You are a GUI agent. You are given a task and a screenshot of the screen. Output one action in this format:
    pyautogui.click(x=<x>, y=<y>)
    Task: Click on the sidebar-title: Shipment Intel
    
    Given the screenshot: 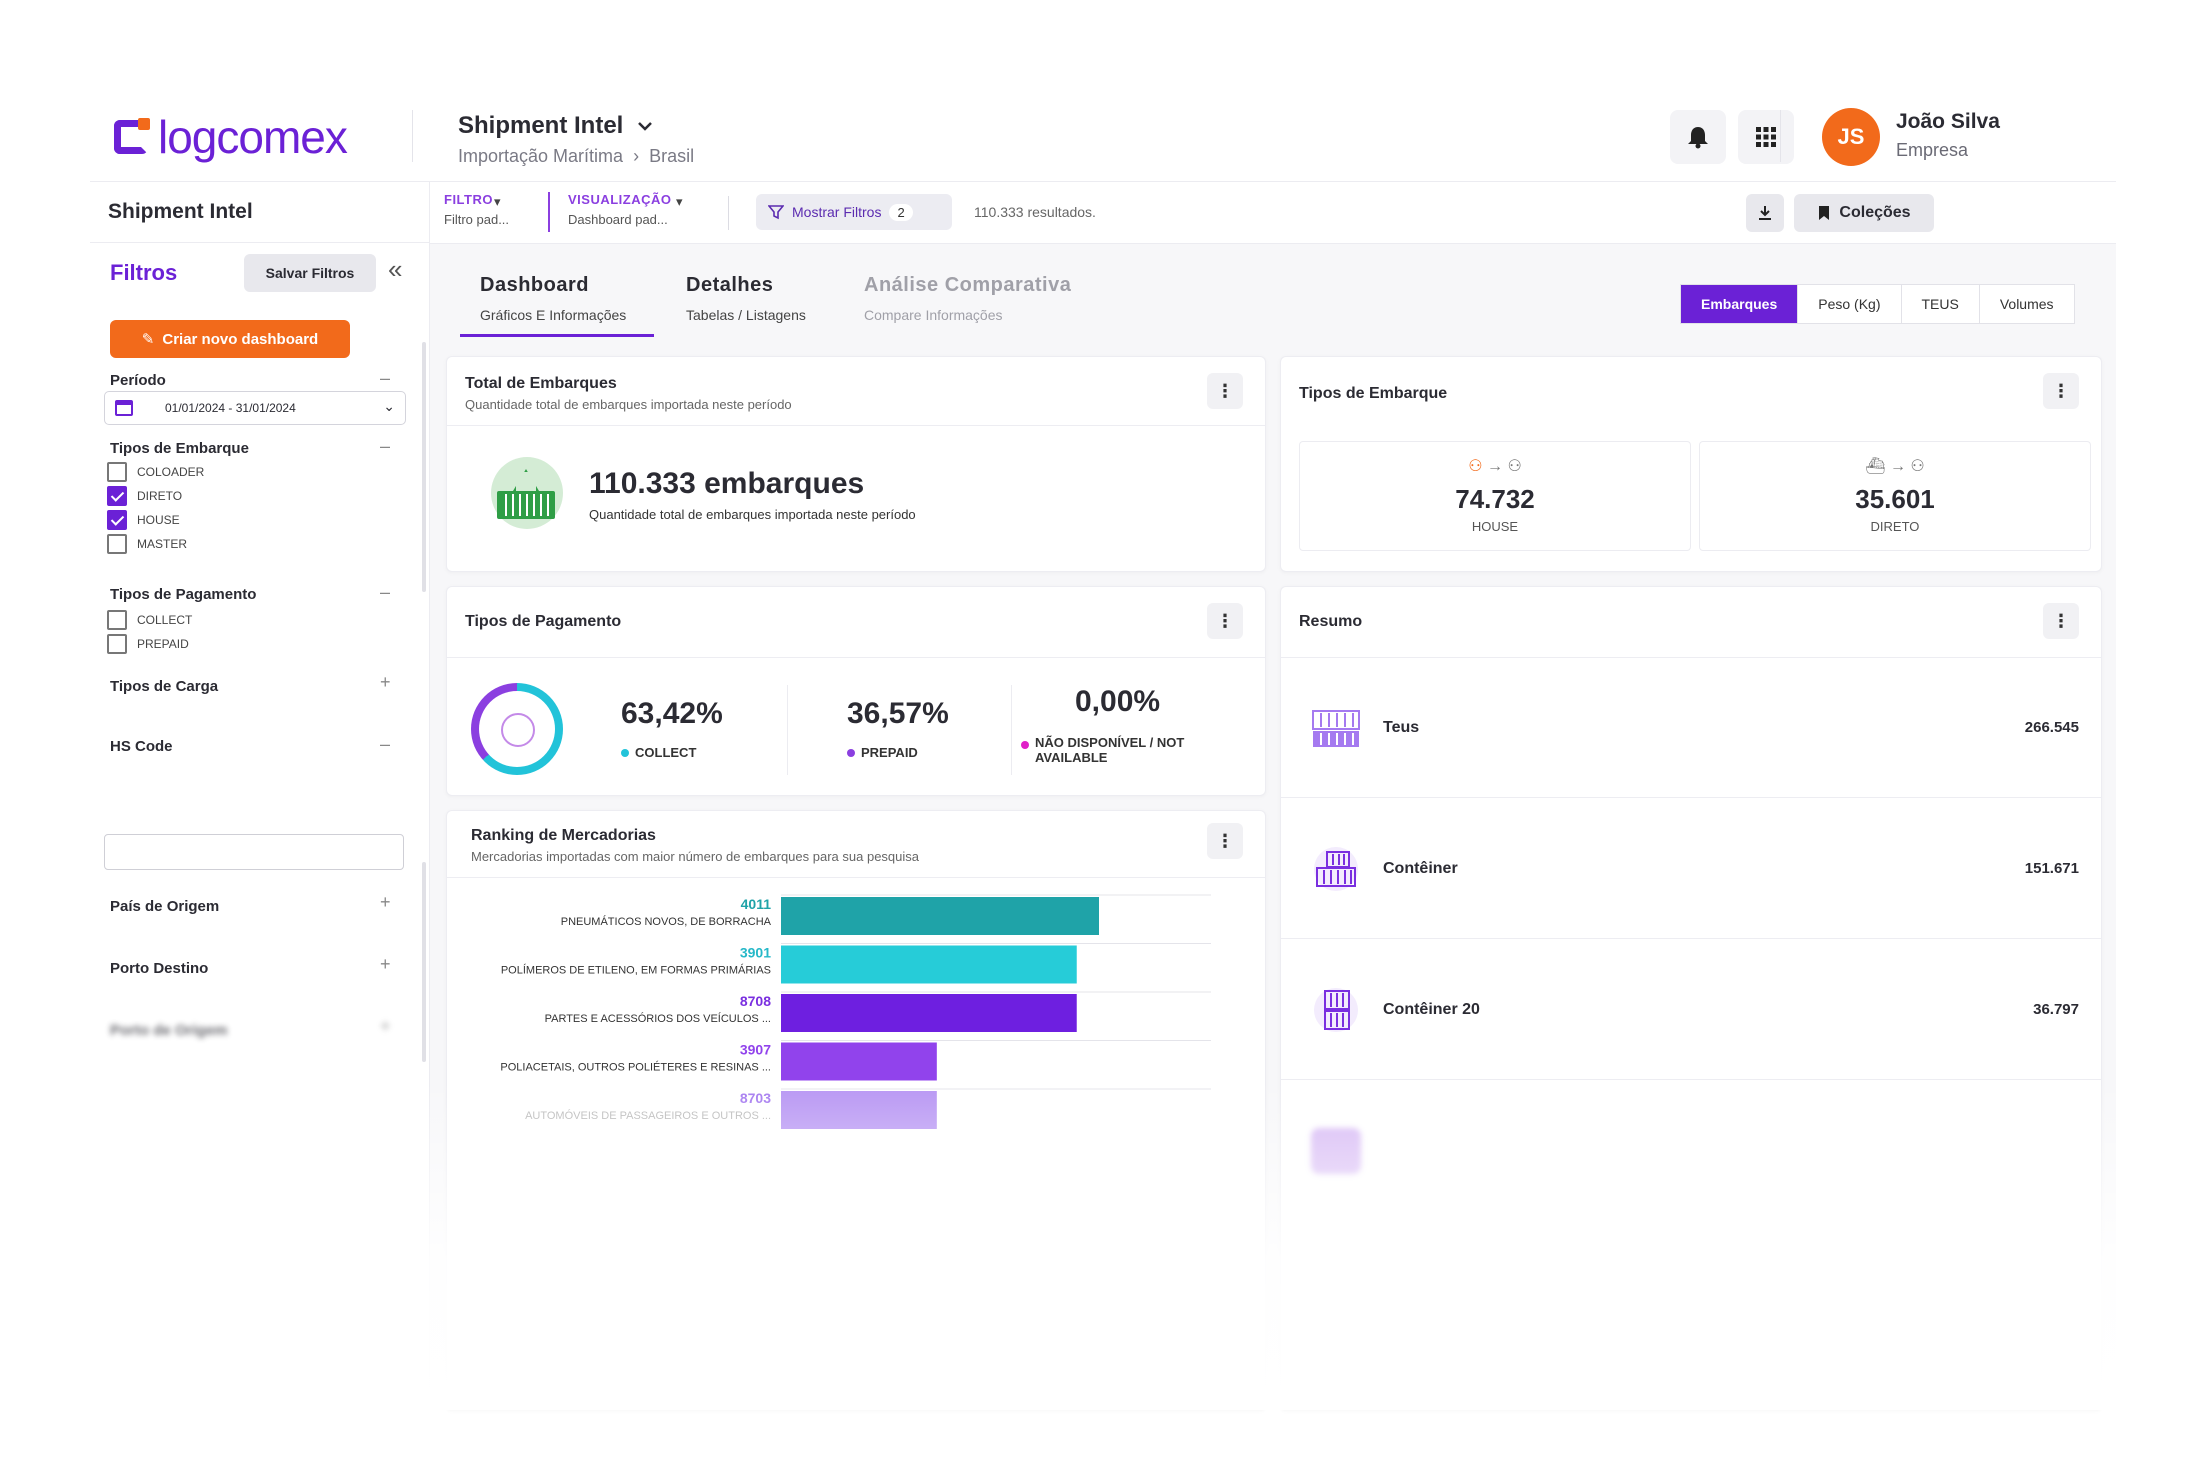 What is the action you would take?
    pyautogui.click(x=180, y=211)
    